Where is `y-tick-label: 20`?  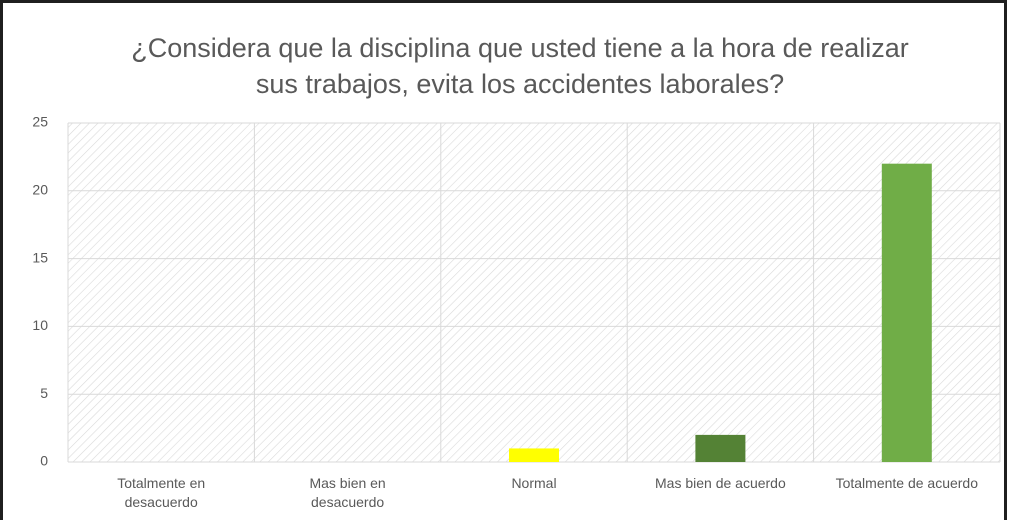 y-tick-label: 20 is located at coordinates (40, 190).